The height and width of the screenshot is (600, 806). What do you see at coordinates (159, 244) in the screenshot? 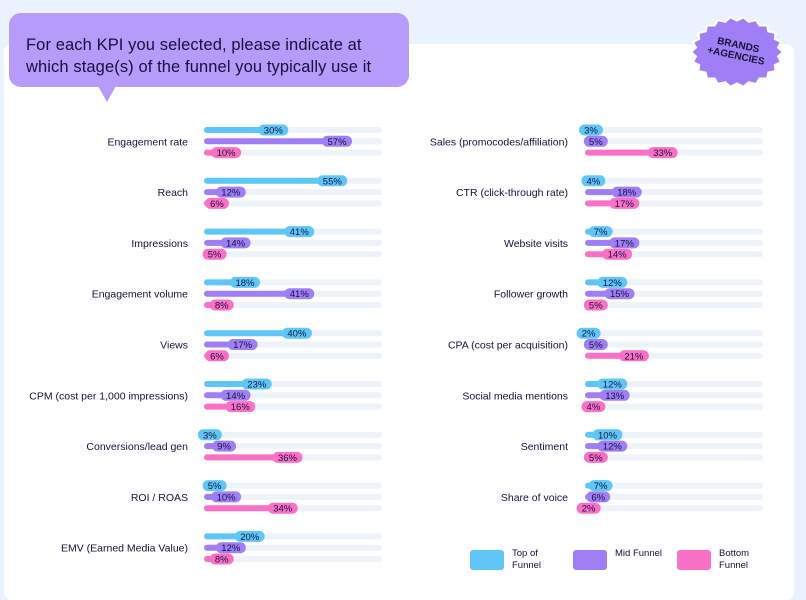
I see `category-label-impressions: Impressions` at bounding box center [159, 244].